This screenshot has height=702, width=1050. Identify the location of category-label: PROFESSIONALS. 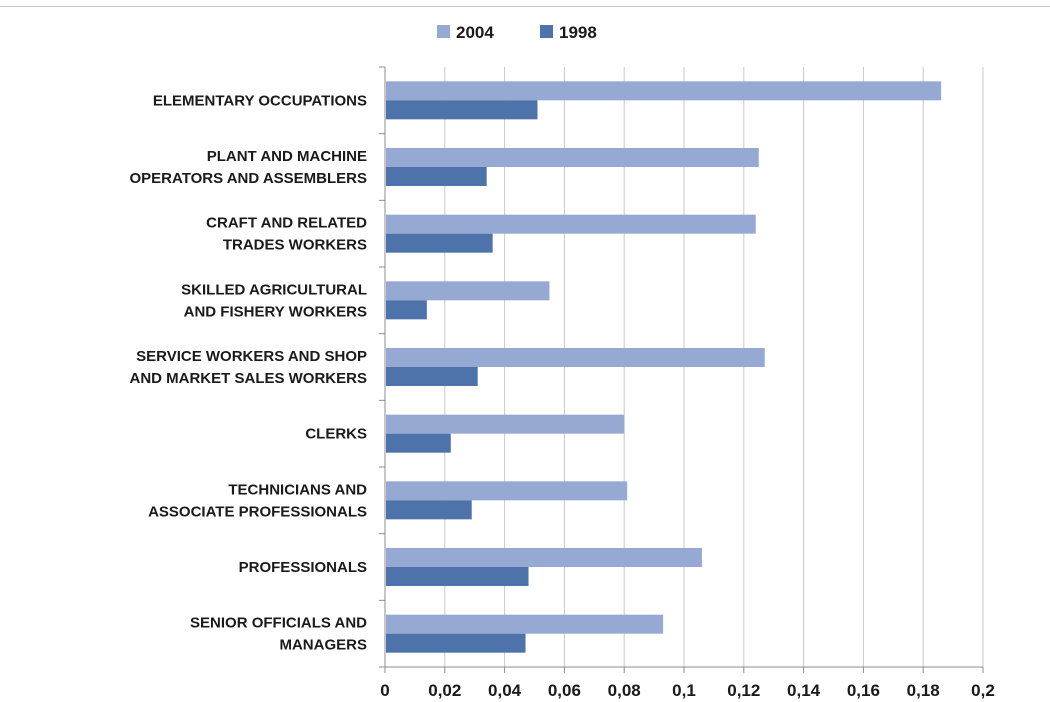
(303, 567).